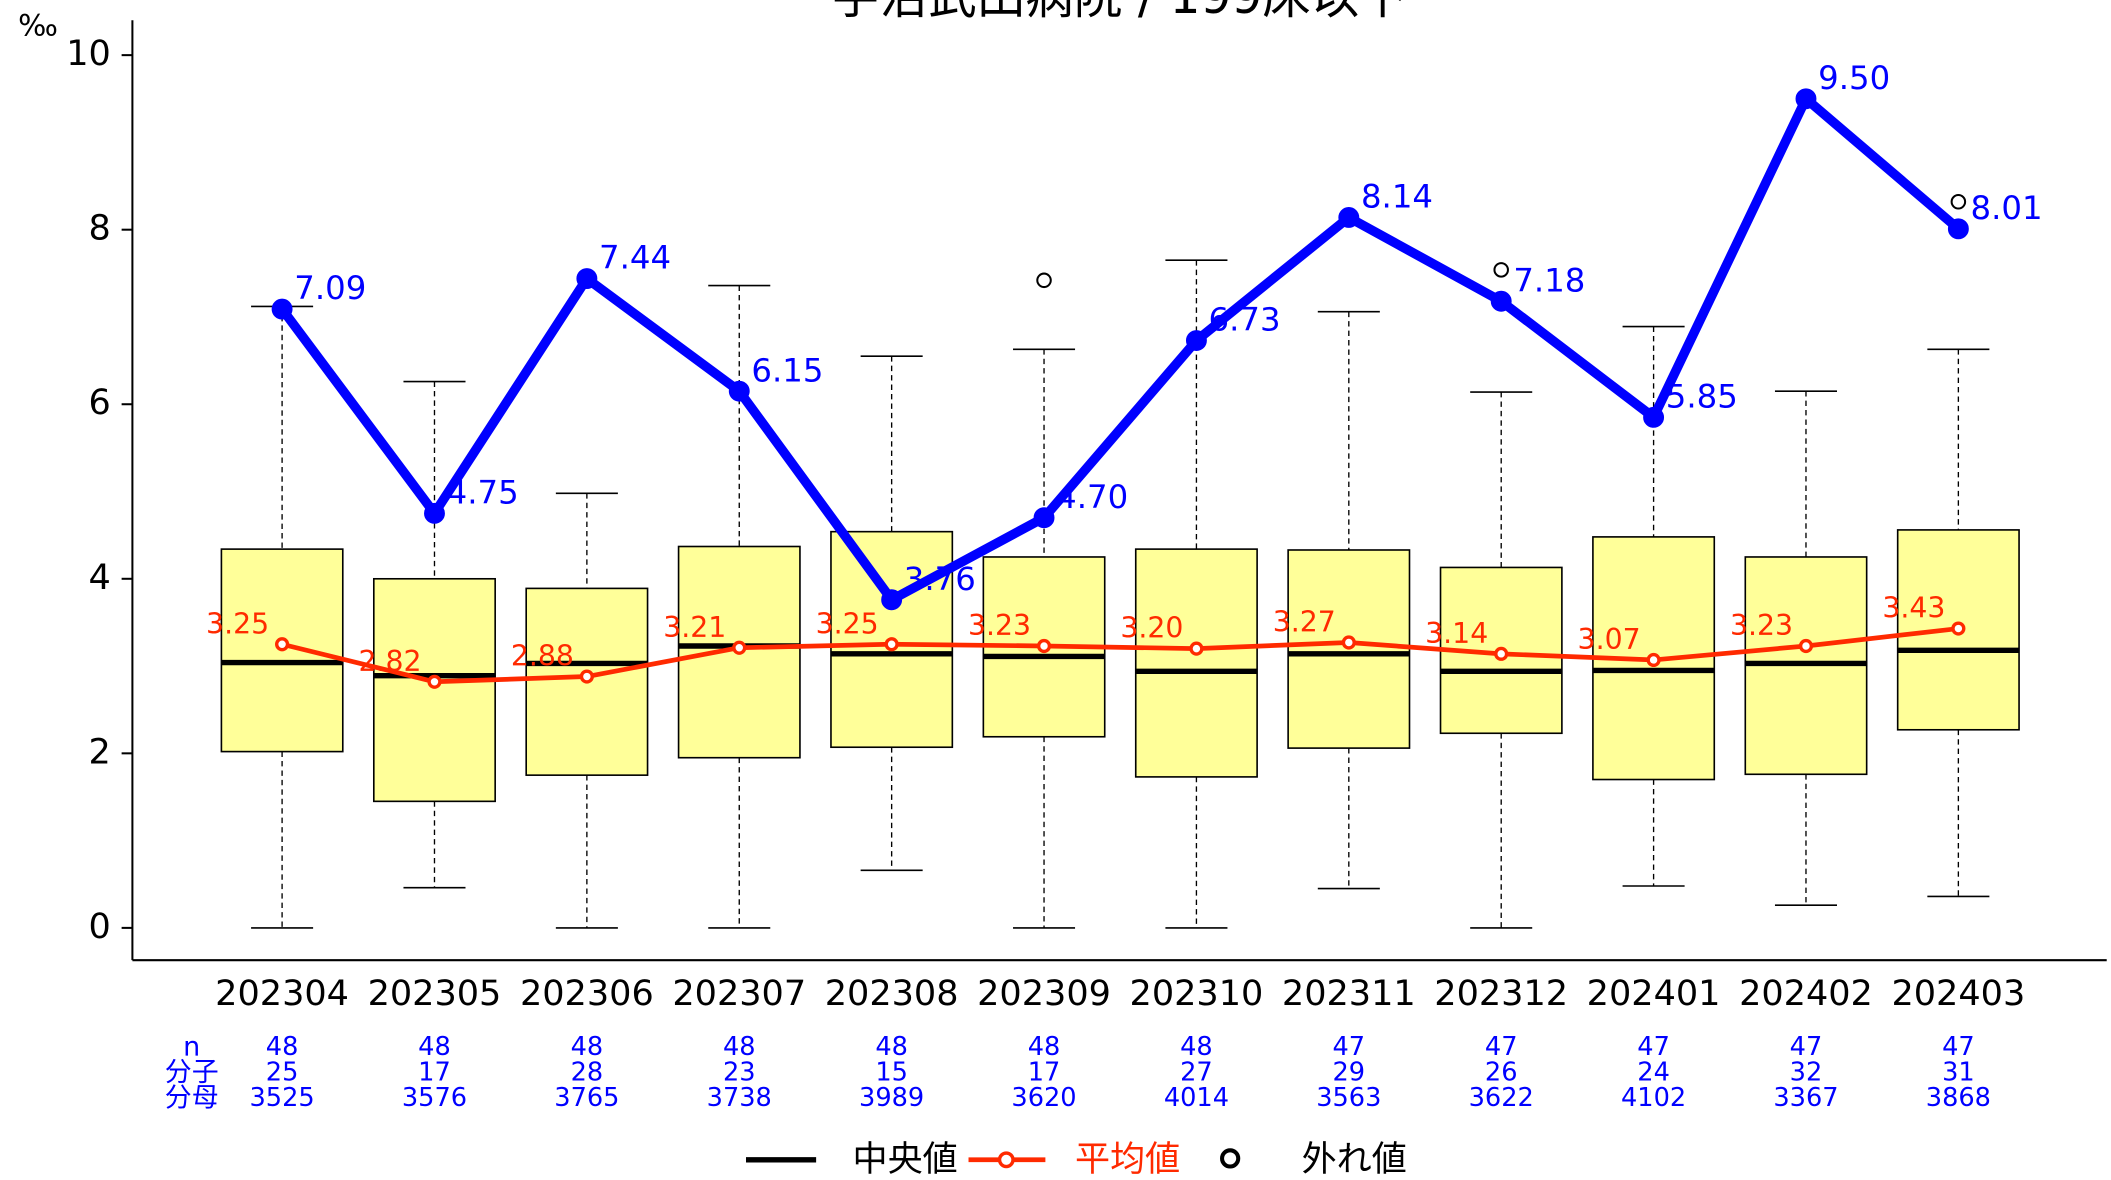 This screenshot has width=2111, height=1180. What do you see at coordinates (38, 24) in the screenshot?
I see `y-unit: ‰` at bounding box center [38, 24].